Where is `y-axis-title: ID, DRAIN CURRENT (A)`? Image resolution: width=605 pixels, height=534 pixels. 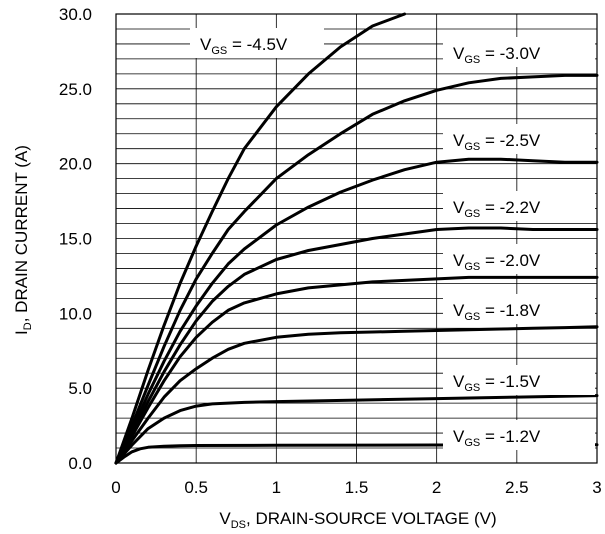
y-axis-title: ID, DRAIN CURRENT (A) is located at coordinates (23, 240).